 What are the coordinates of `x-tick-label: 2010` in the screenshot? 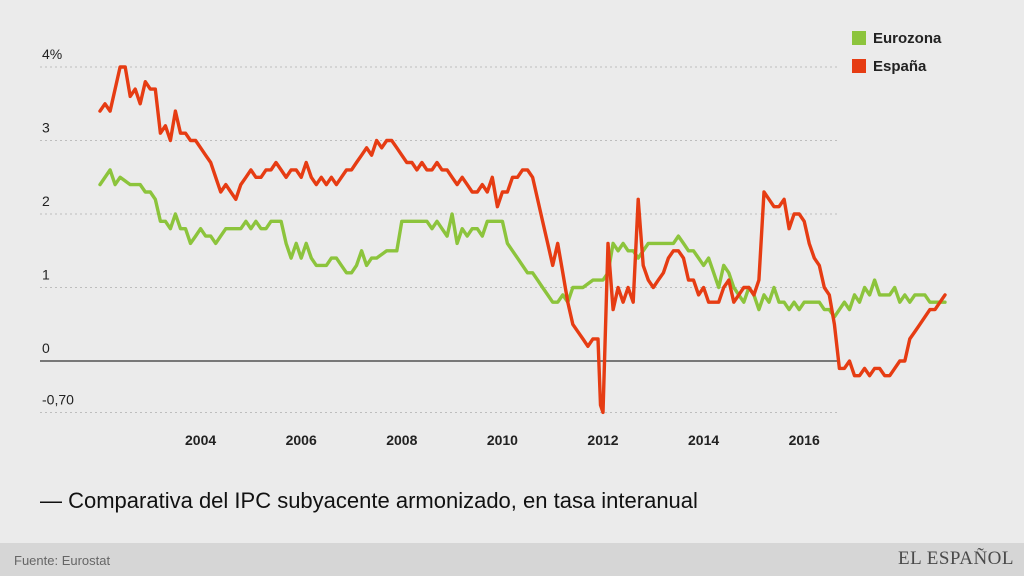 It's located at (502, 440).